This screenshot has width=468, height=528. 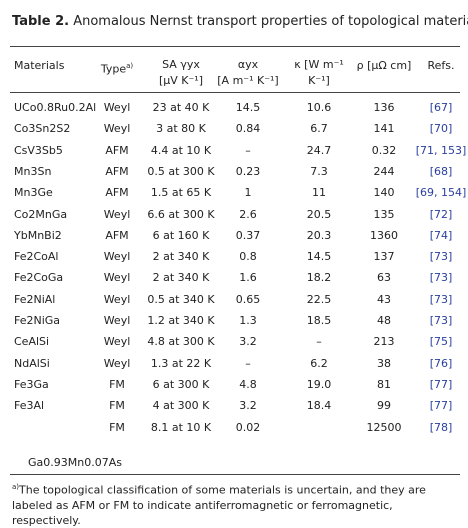 What do you see at coordinates (384, 66) in the screenshot?
I see `header-cell: ρ [μΩ cm]` at bounding box center [384, 66].